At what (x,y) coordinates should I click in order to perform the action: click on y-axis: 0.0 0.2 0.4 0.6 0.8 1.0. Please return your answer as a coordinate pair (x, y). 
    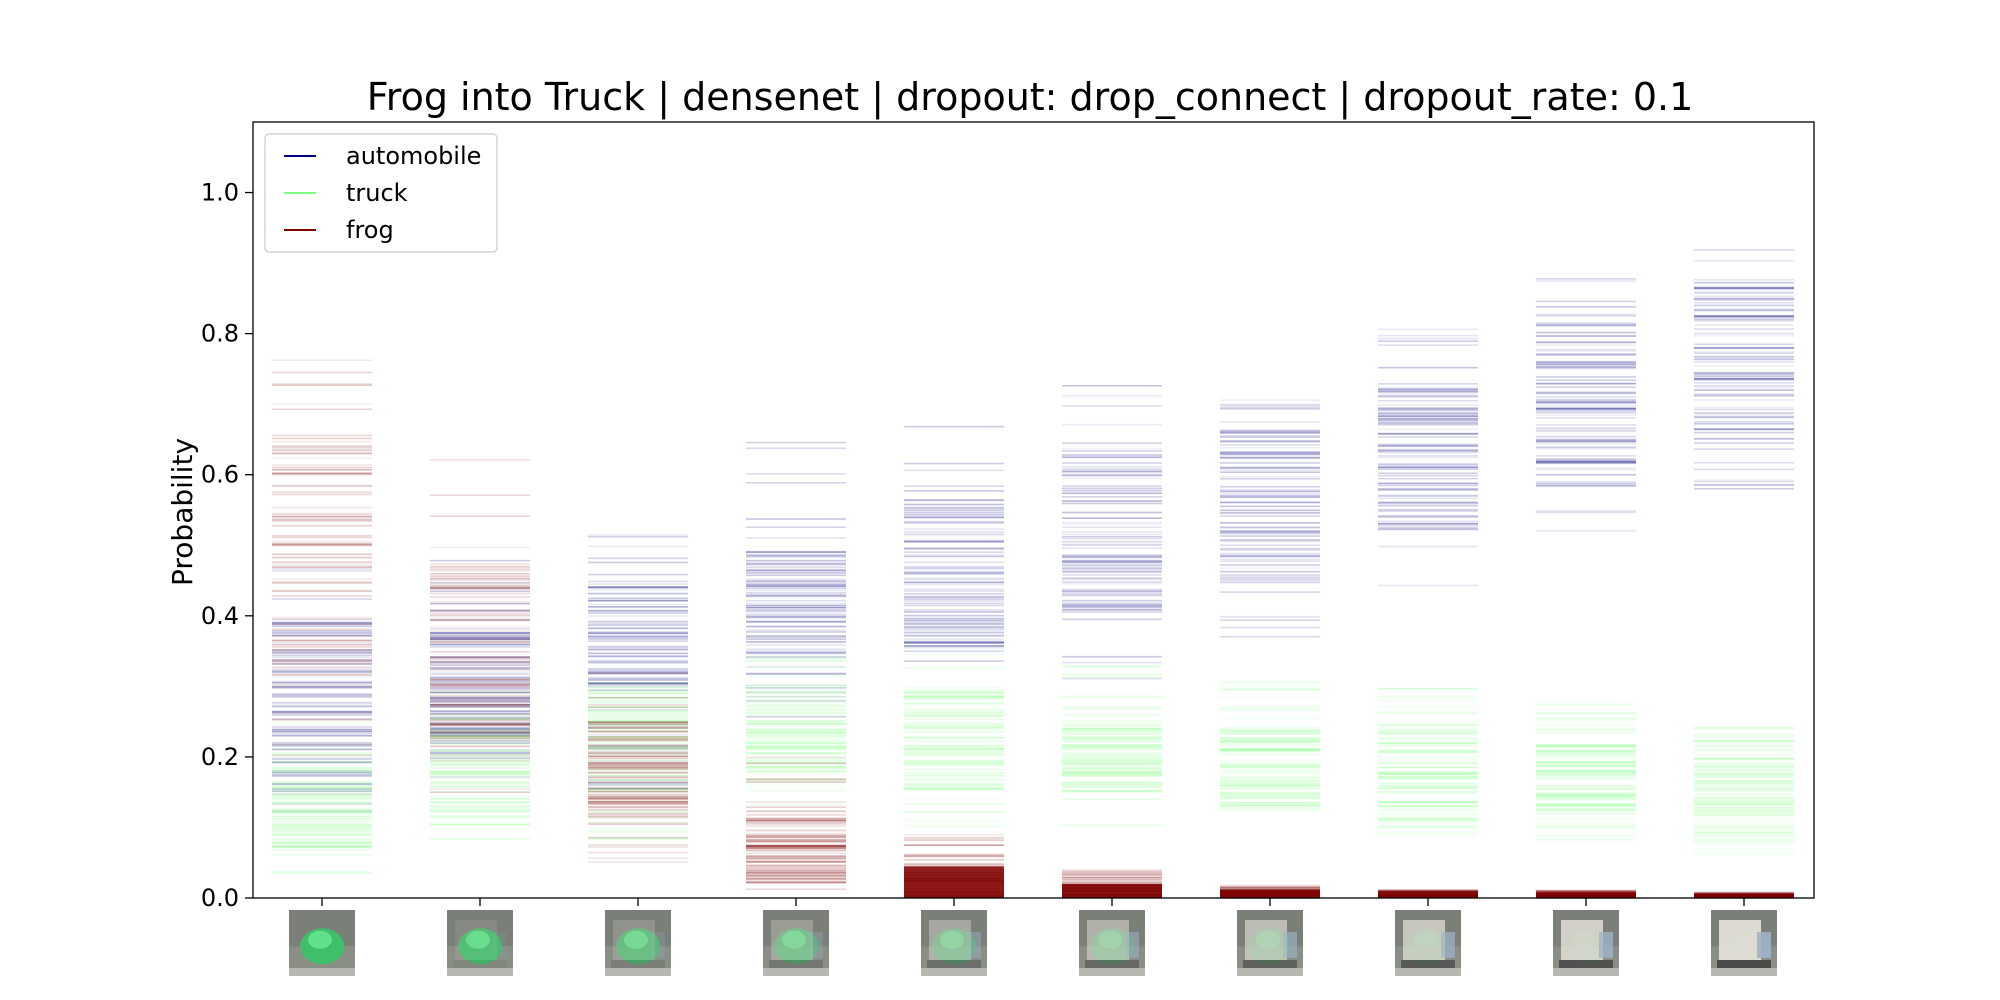
    Looking at the image, I should click on (227, 545).